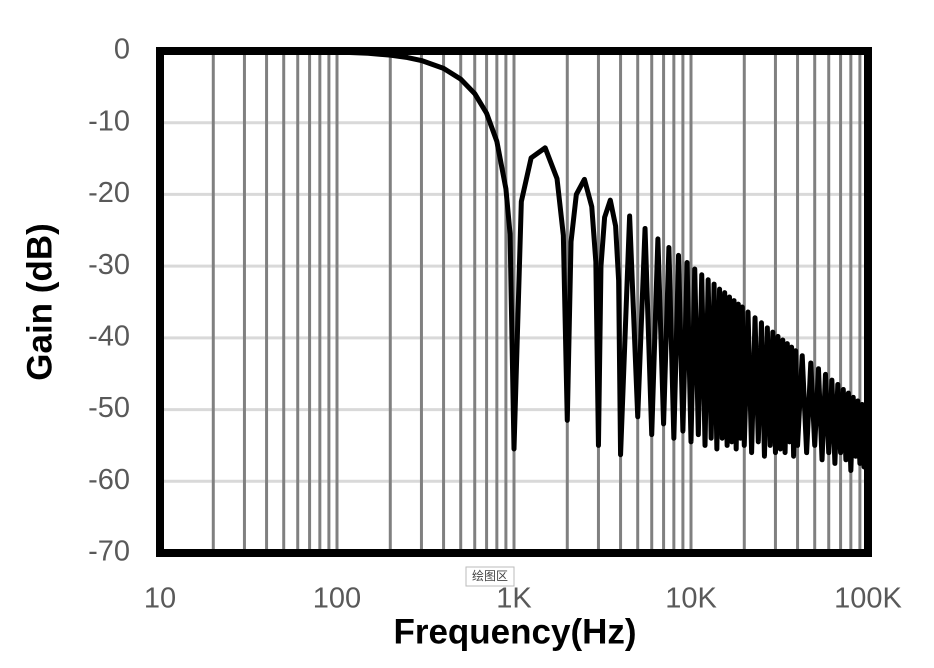 This screenshot has width=934, height=668. Describe the element at coordinates (109, 552) in the screenshot. I see `y-tick-label: -70` at that location.